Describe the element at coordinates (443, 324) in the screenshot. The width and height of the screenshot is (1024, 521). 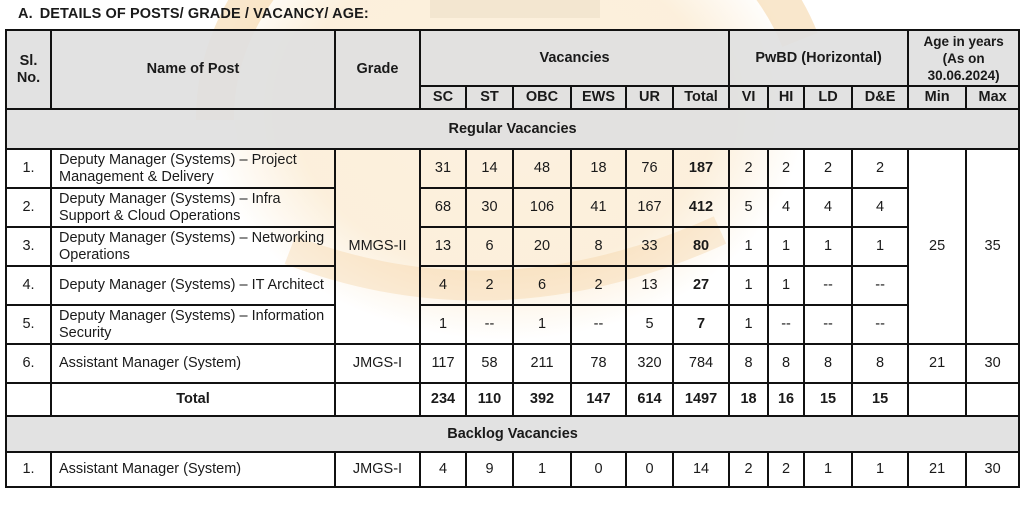
I see `cell-sc: 1` at that location.